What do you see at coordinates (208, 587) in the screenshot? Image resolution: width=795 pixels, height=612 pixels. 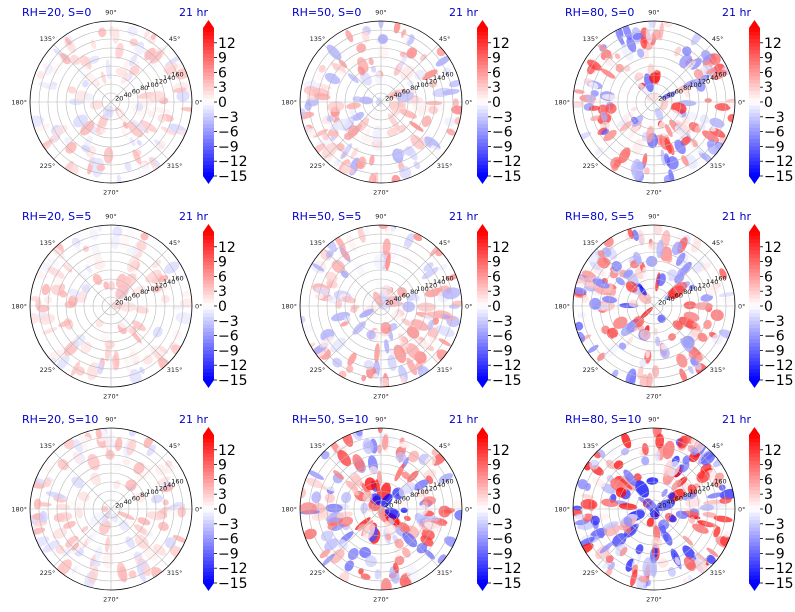 I see `colorbar-extend-min` at bounding box center [208, 587].